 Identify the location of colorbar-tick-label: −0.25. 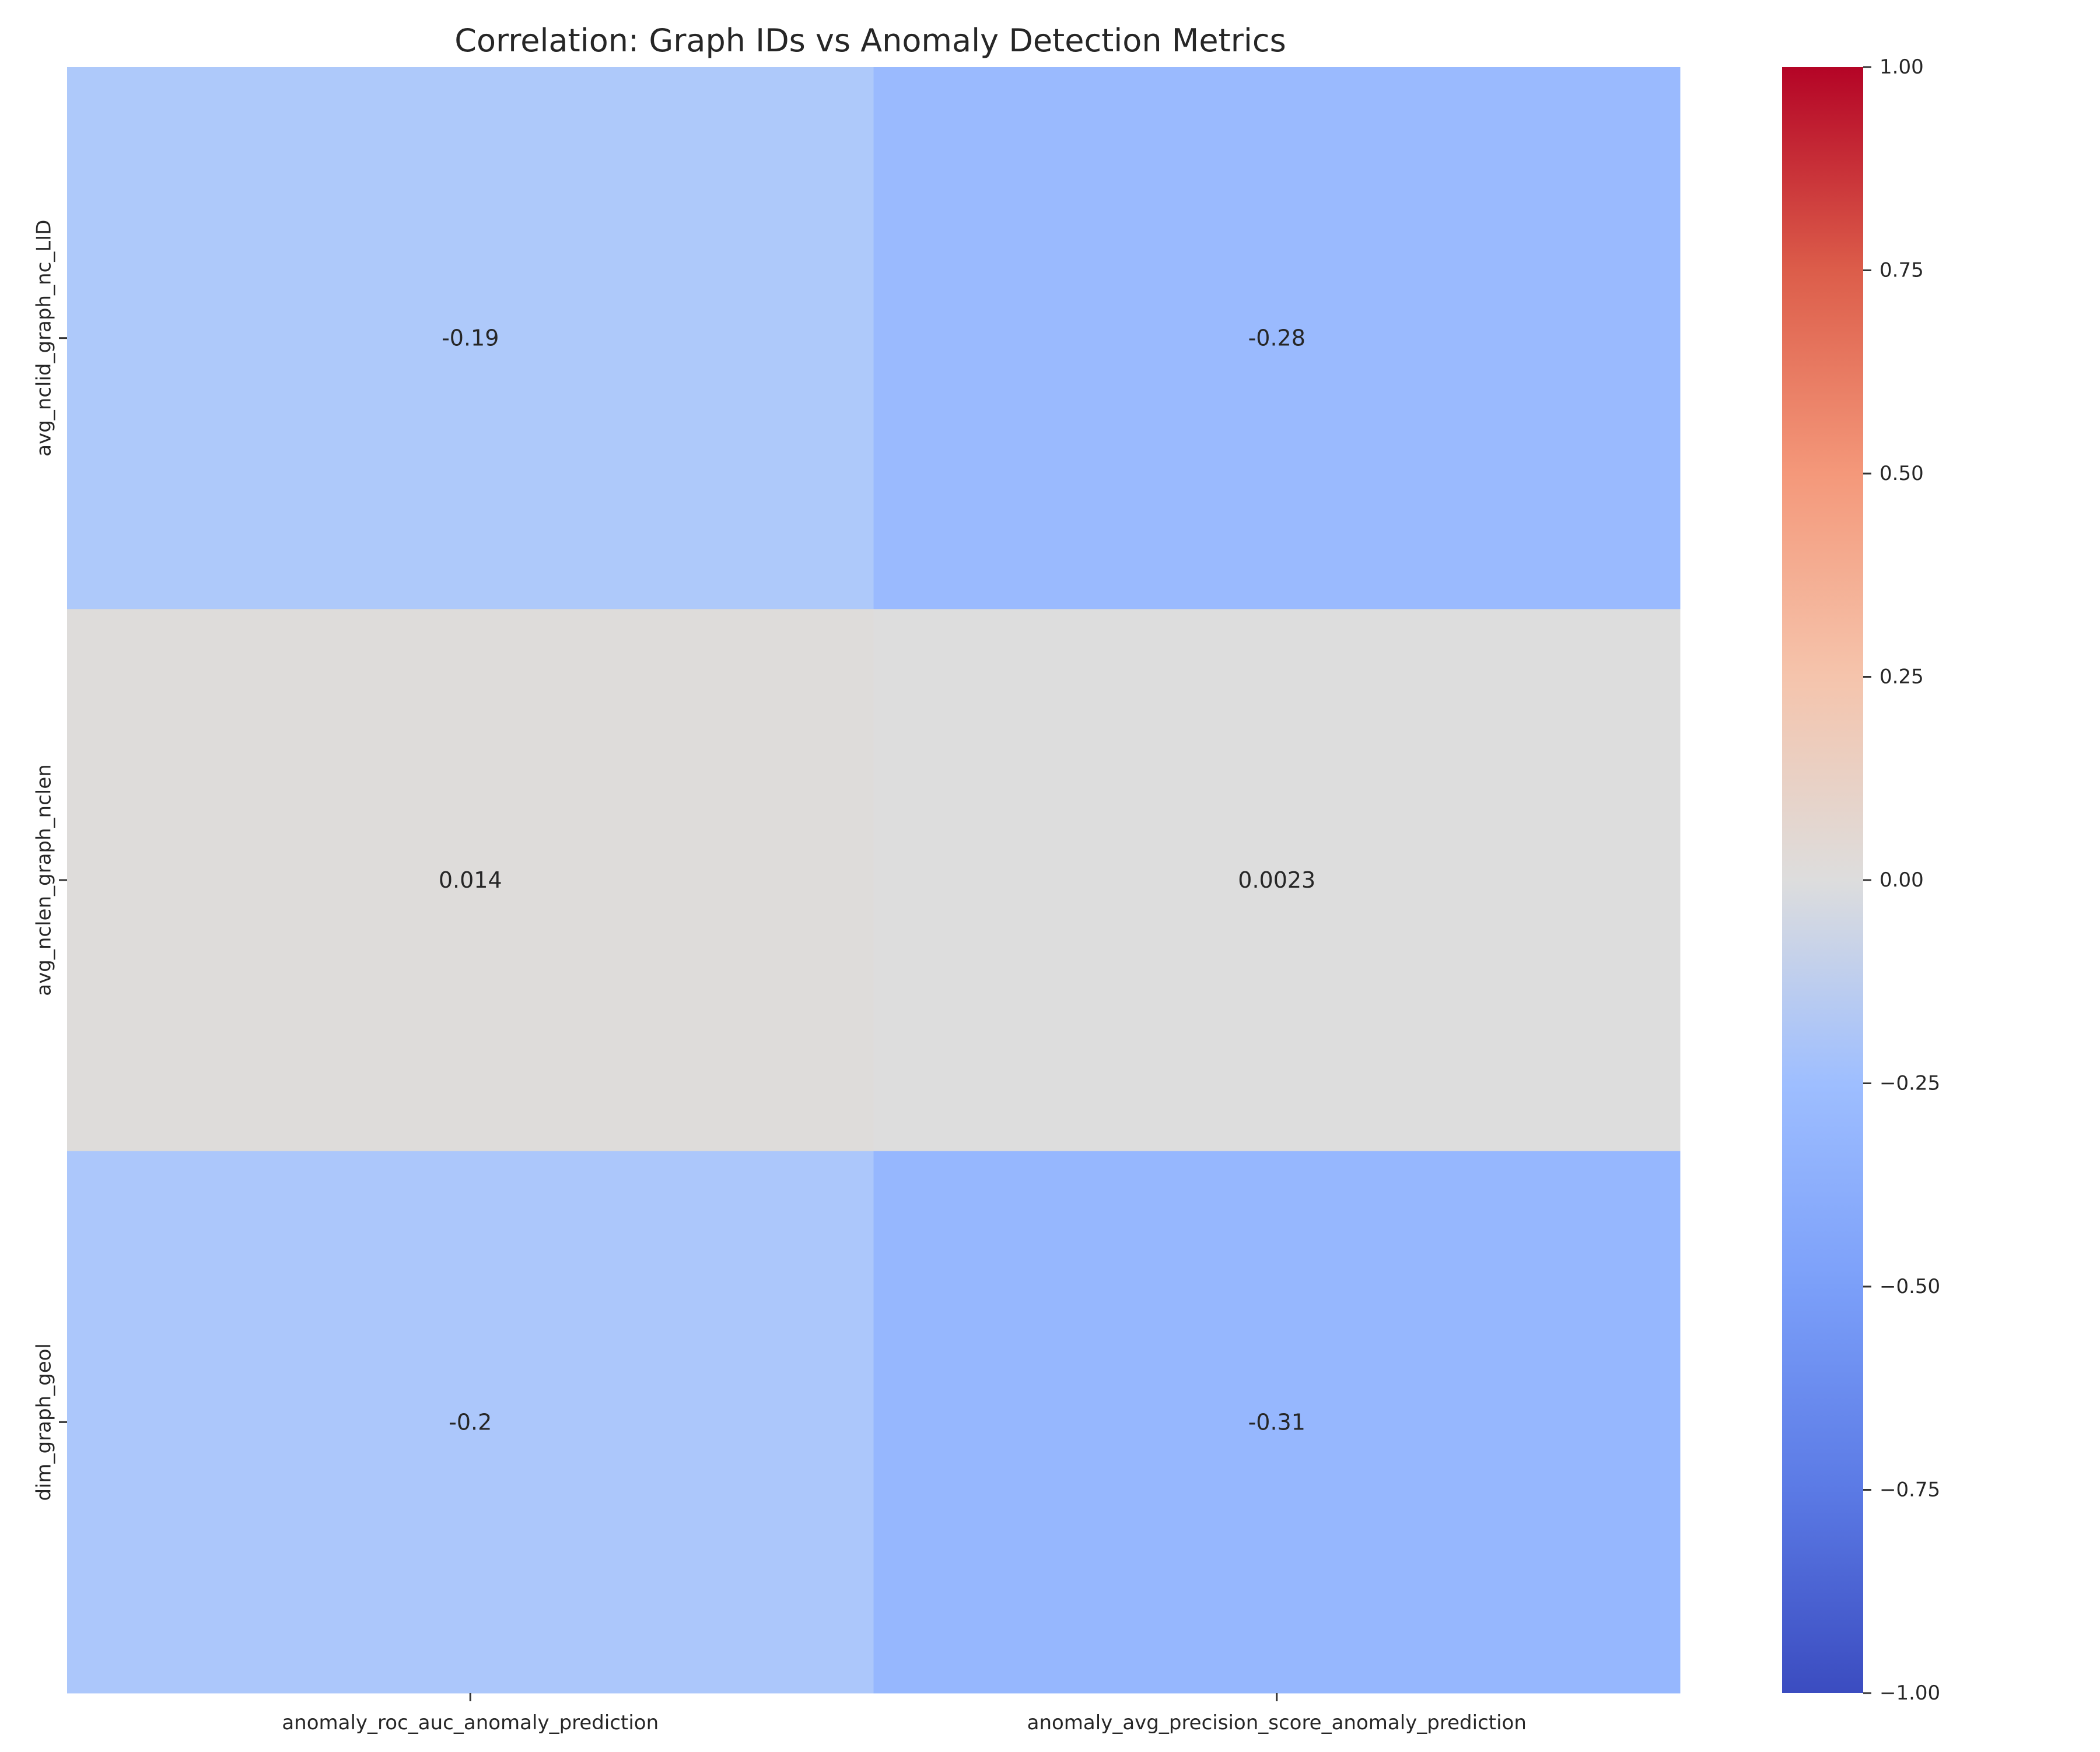
(1910, 1083).